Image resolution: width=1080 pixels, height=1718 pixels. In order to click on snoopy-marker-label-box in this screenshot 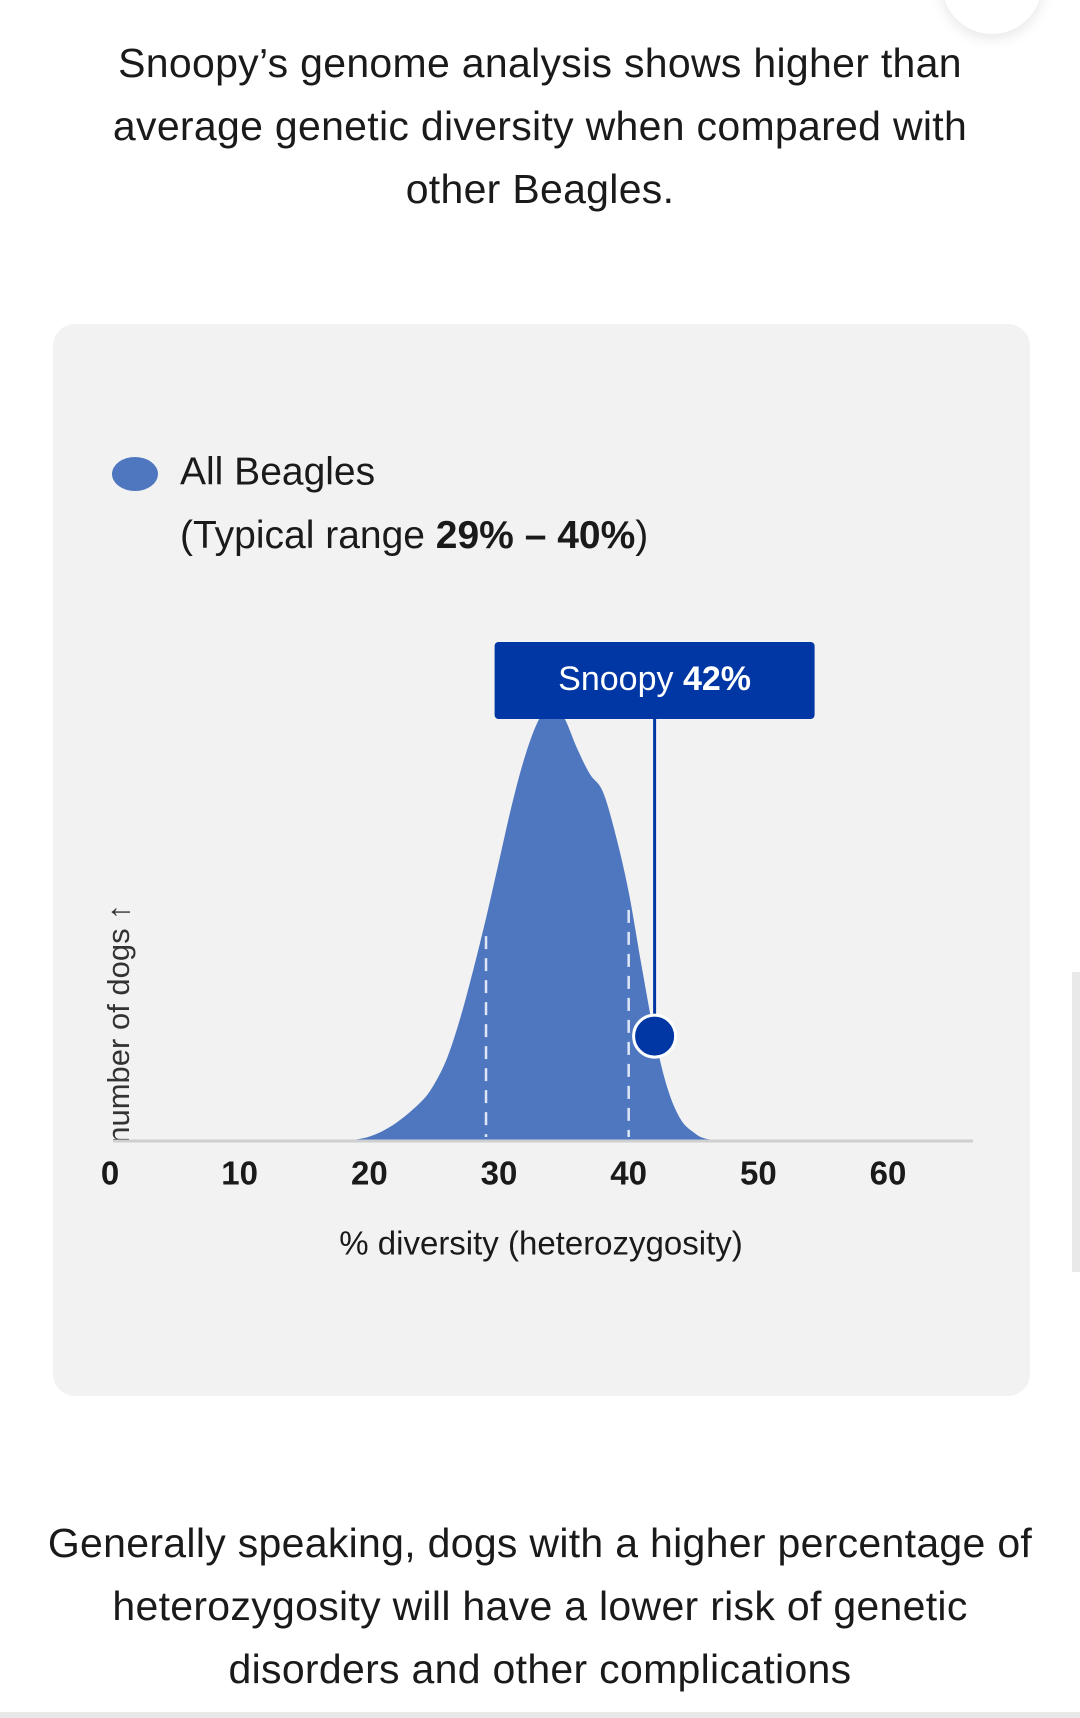, I will do `click(654, 680)`.